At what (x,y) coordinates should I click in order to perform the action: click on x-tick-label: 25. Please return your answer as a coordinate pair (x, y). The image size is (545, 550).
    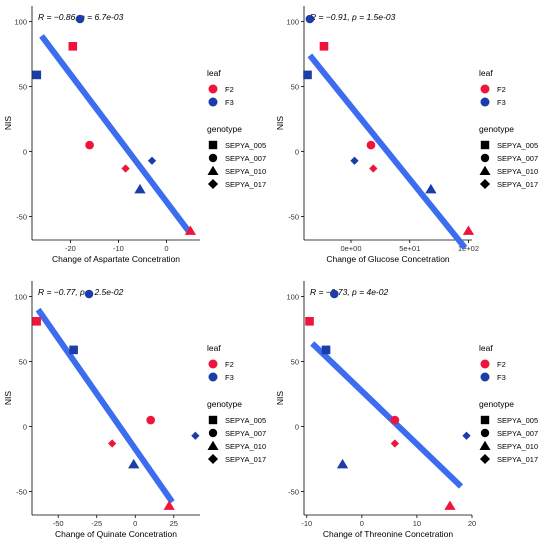
    Looking at the image, I should click on (174, 523).